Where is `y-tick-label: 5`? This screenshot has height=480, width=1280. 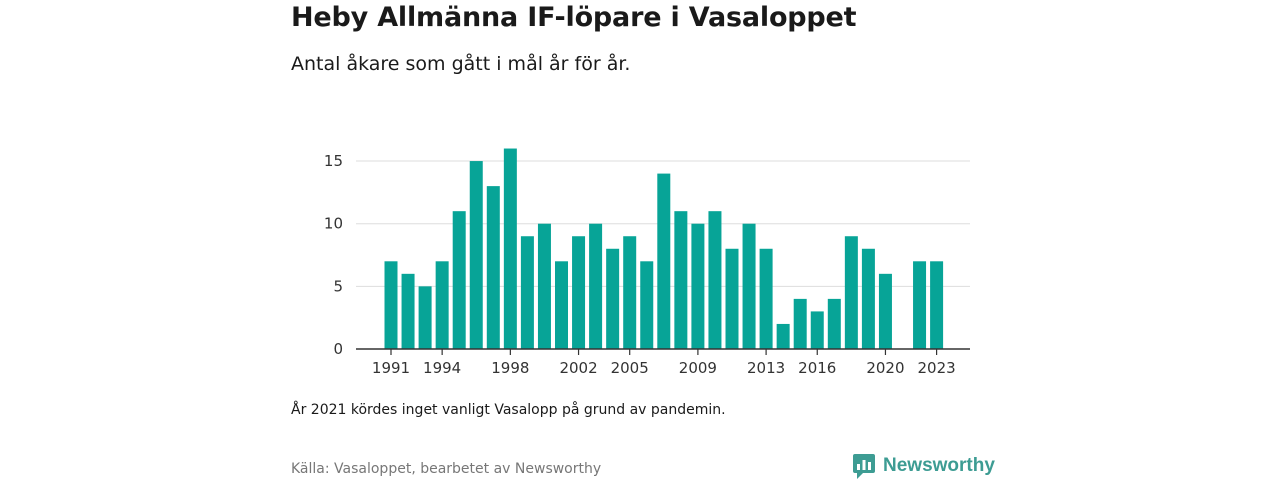 y-tick-label: 5 is located at coordinates (338, 286).